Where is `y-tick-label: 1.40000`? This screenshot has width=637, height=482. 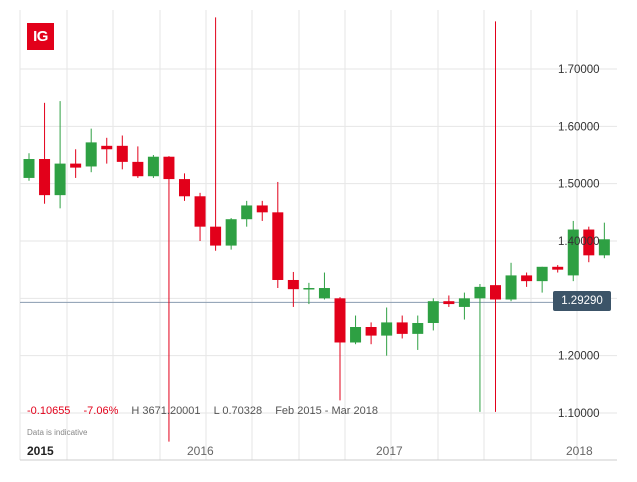 y-tick-label: 1.40000 is located at coordinates (579, 242).